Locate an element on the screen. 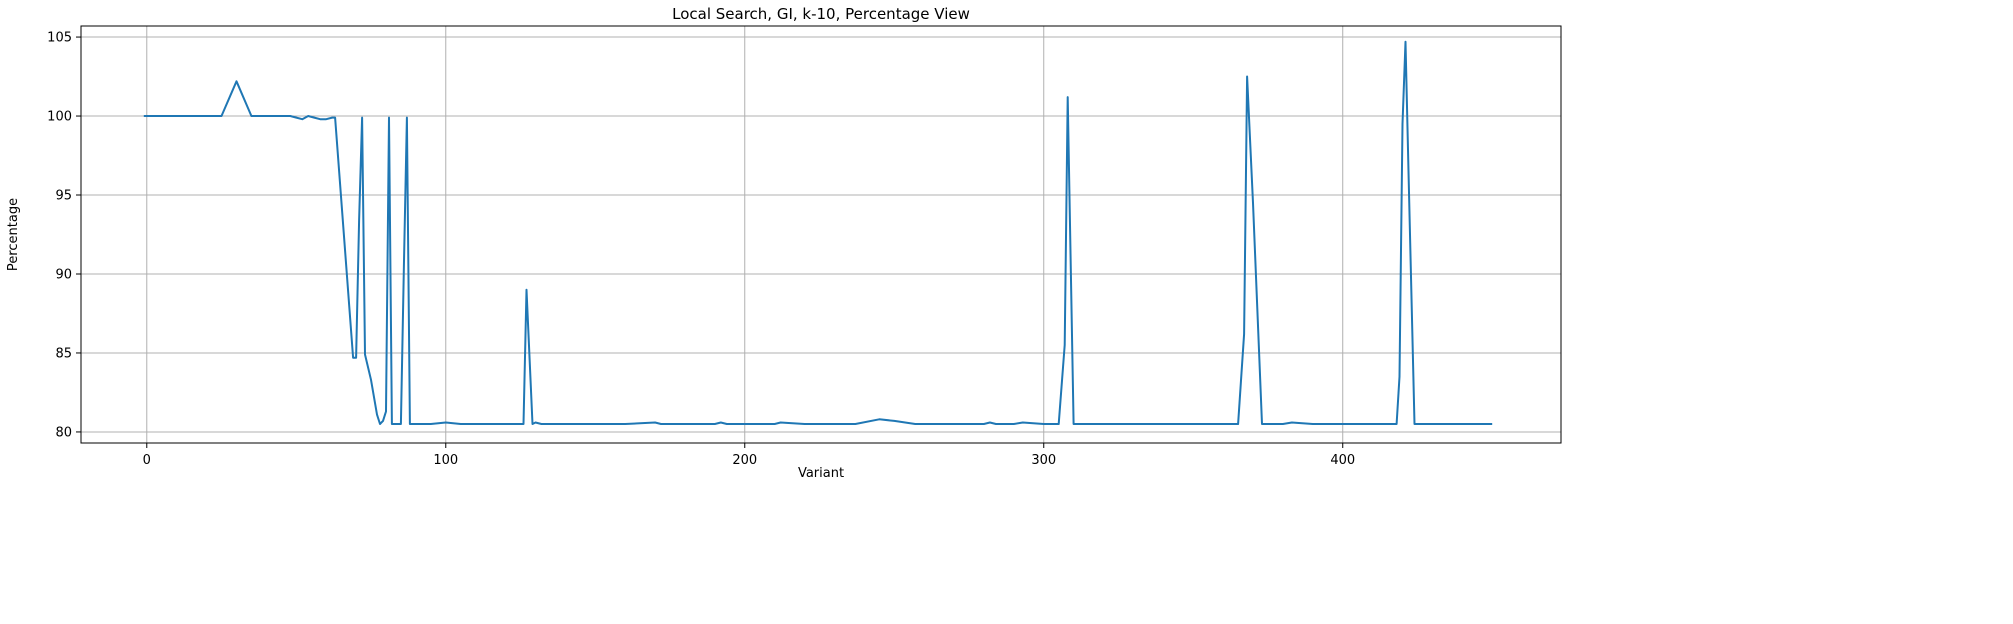  y-tick-label: 80 is located at coordinates (63, 432).